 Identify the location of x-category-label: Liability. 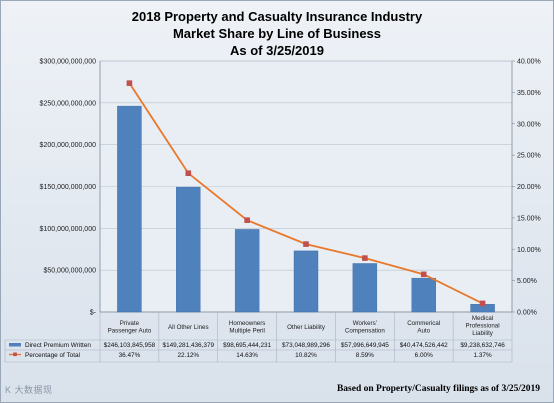
(483, 333).